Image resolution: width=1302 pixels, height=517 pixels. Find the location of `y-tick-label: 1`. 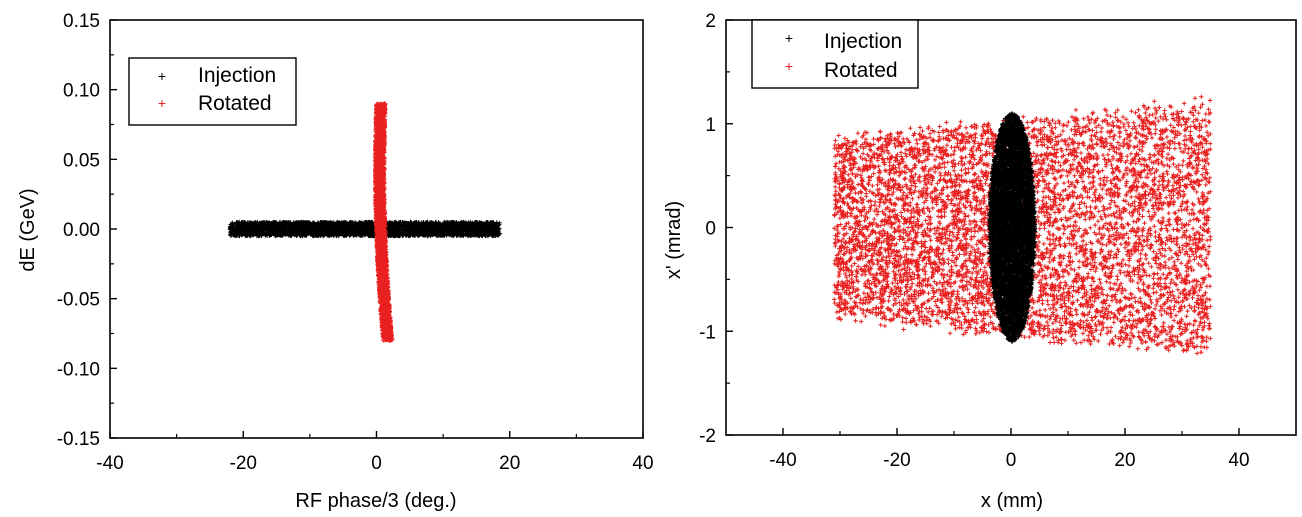

y-tick-label: 1 is located at coordinates (710, 125).